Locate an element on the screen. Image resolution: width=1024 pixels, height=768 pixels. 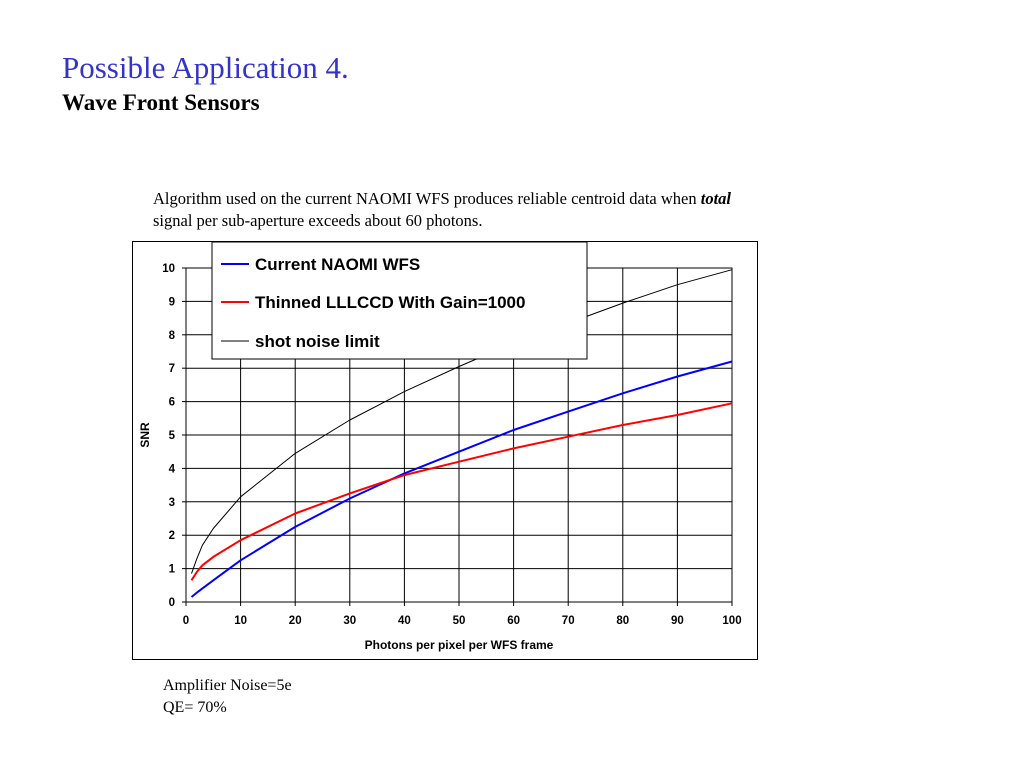
legend-entry: Thinned LLLCCD With Gain=1000 is located at coordinates (390, 302).